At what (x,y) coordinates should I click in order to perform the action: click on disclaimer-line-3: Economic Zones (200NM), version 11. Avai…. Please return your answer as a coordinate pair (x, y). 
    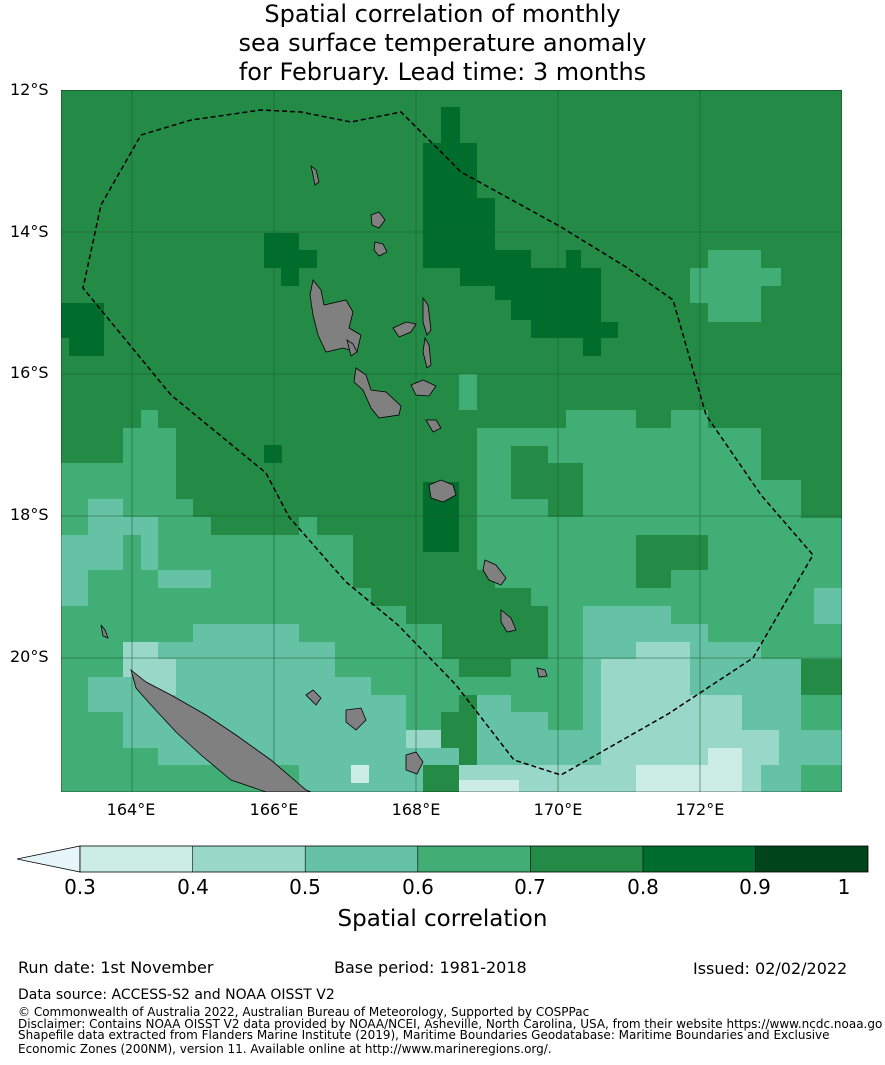
    Looking at the image, I should click on (285, 1049).